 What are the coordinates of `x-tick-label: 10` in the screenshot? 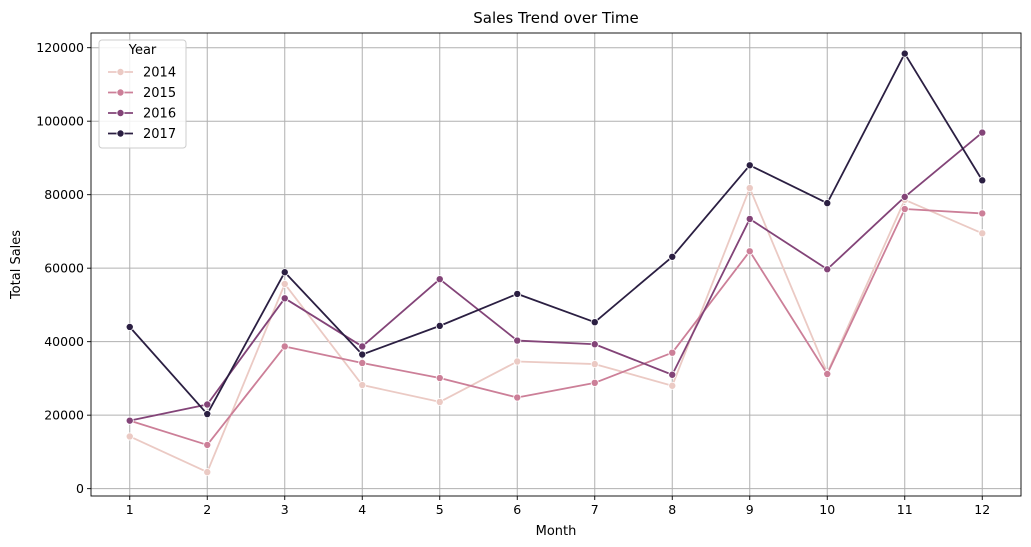 It's located at (827, 509).